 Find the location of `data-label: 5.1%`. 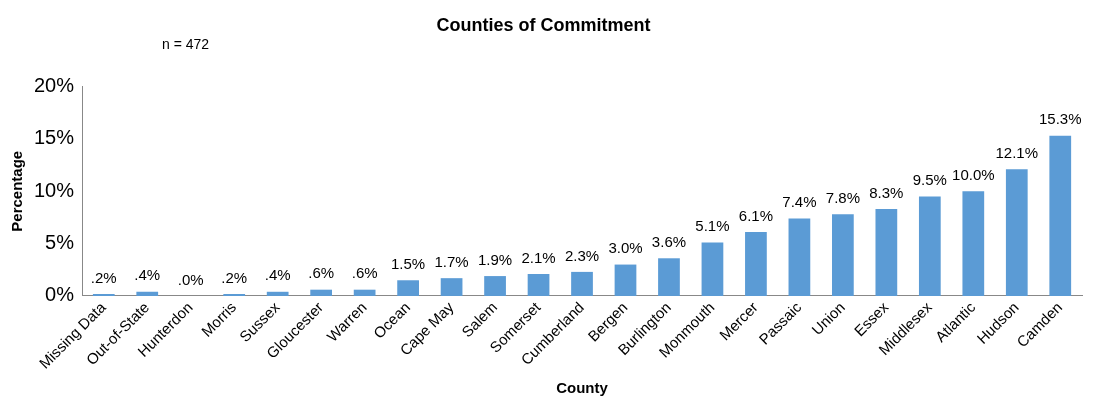

data-label: 5.1% is located at coordinates (712, 226).